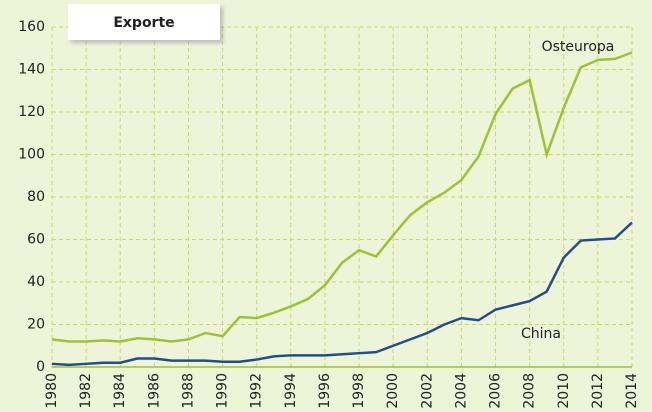 The height and width of the screenshot is (412, 652). I want to click on y-tick-label: 0, so click(40, 367).